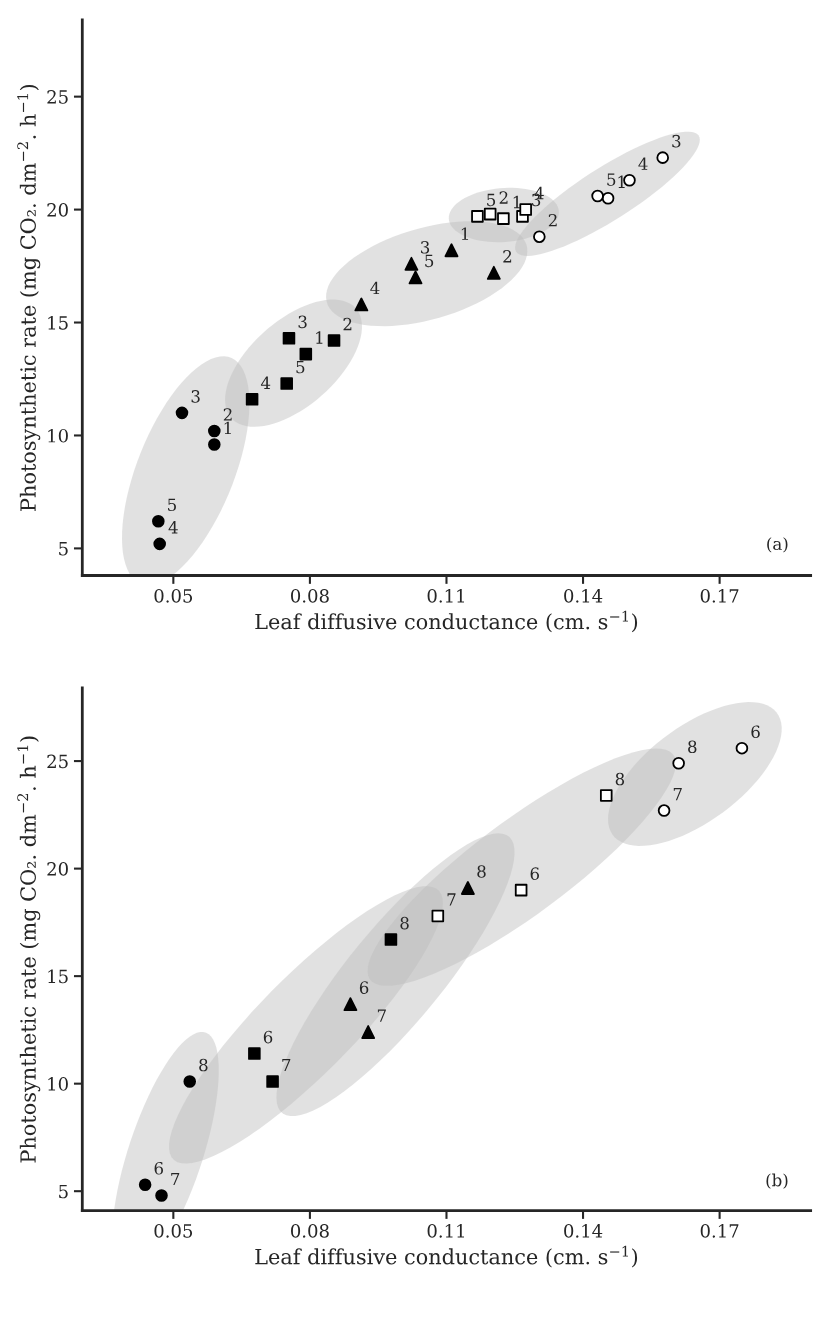 The width and height of the screenshot is (823, 1323). Describe the element at coordinates (777, 1181) in the screenshot. I see `annotation: (b)` at that location.